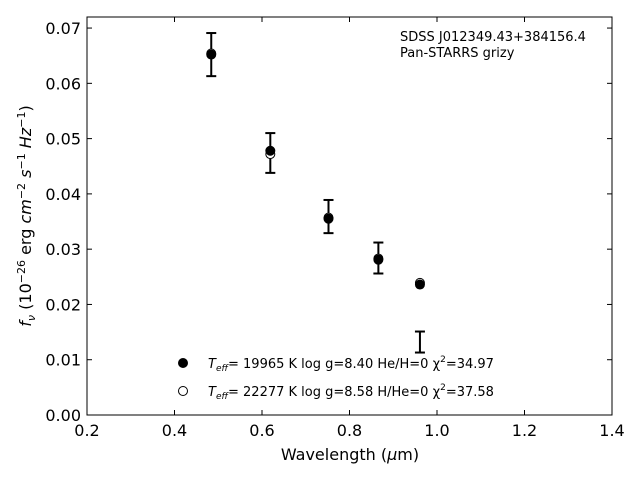 This screenshot has height=480, width=640. What do you see at coordinates (63, 415) in the screenshot?
I see `y-tick-label: 0.00` at bounding box center [63, 415].